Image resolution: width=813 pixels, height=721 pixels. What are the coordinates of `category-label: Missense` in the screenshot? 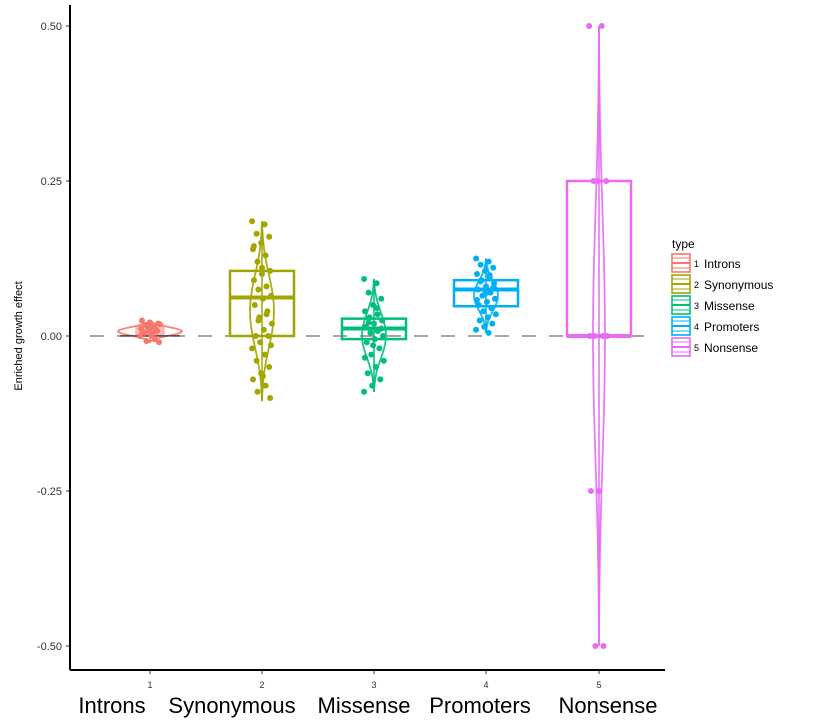 It's located at (364, 705).